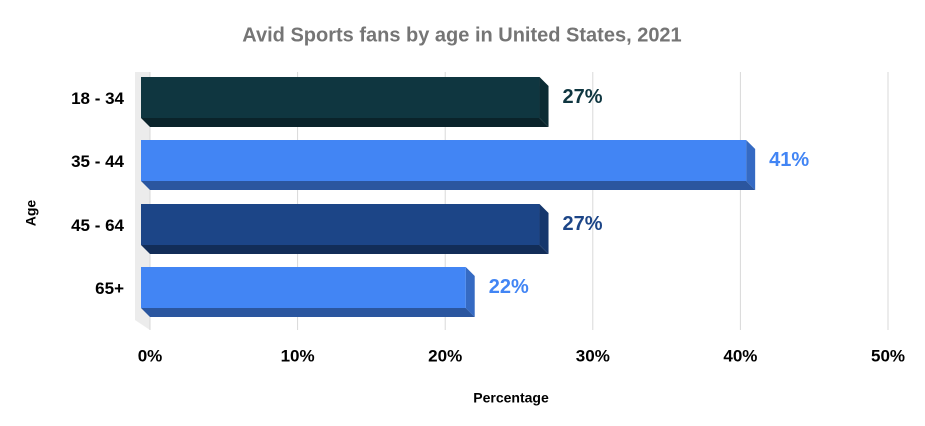 The image size is (925, 426). What do you see at coordinates (888, 355) in the screenshot?
I see `x-tick-label: 50%` at bounding box center [888, 355].